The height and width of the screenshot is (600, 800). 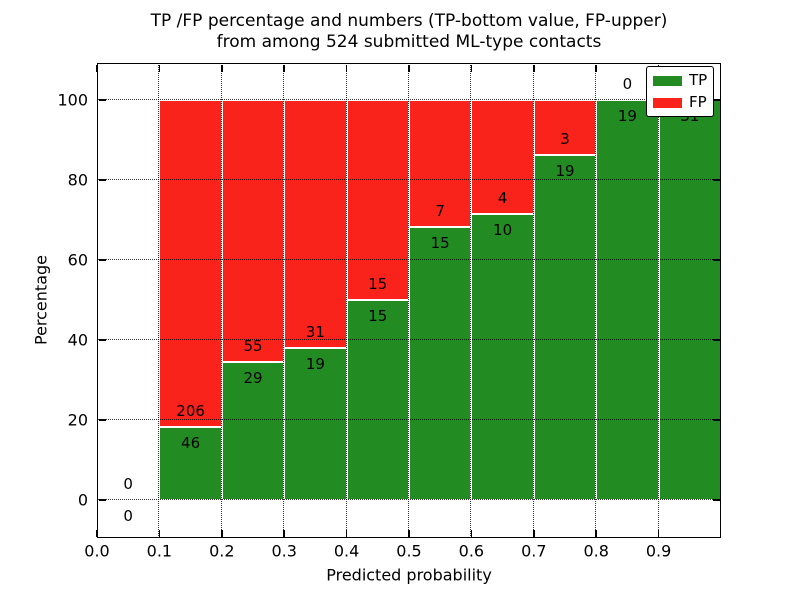 I want to click on legend-swatch-fp, so click(x=667, y=102).